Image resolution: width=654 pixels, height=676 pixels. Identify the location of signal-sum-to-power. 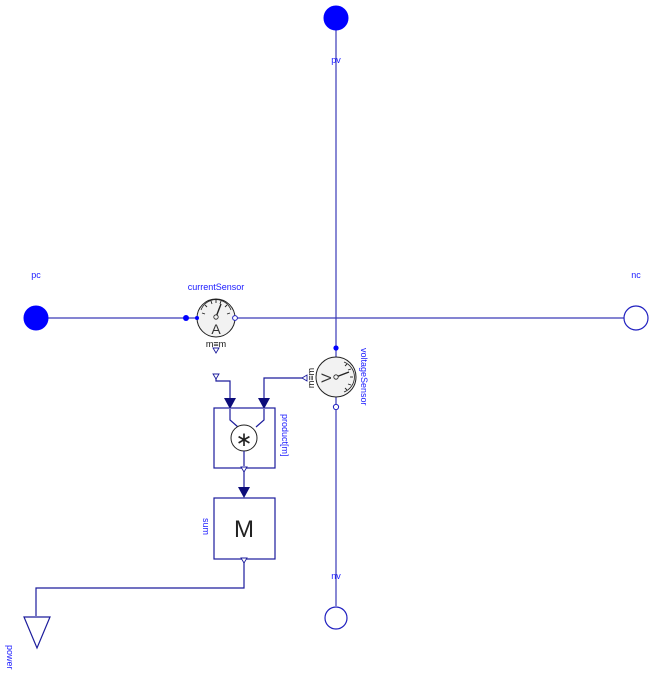
(140, 589).